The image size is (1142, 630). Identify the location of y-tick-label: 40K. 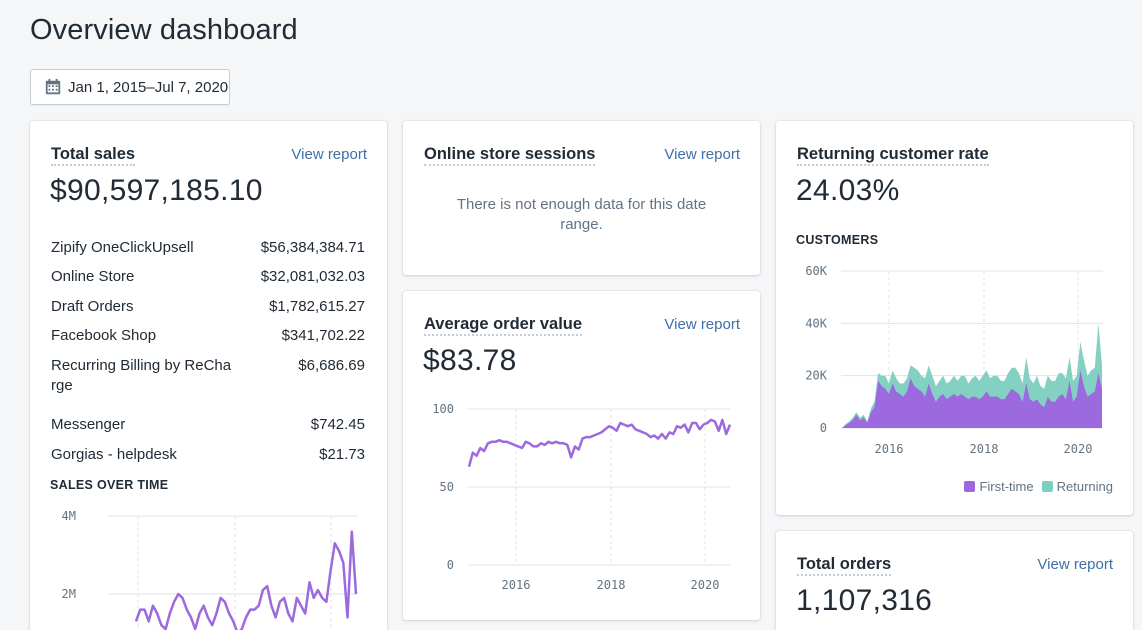
(816, 323).